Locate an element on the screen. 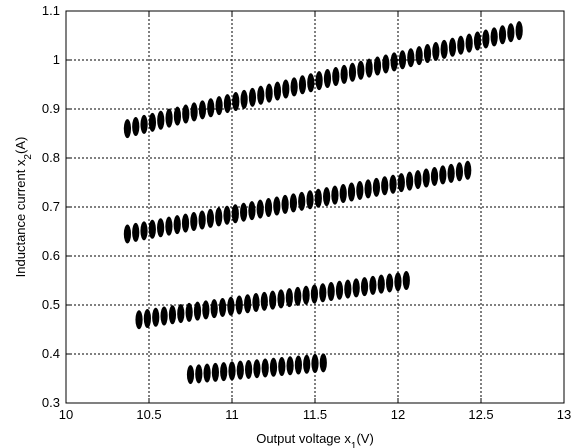 This screenshot has height=448, width=571. y-tick-label: 1.1 is located at coordinates (51, 10).